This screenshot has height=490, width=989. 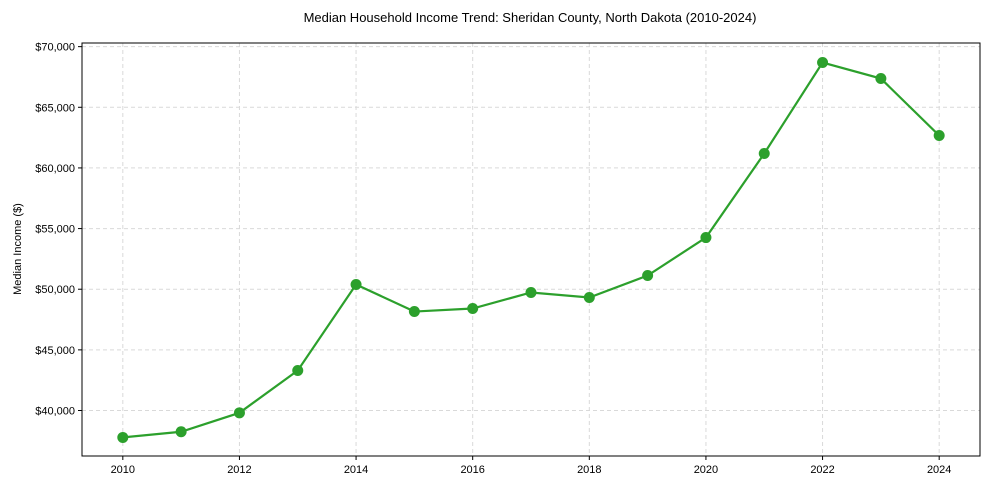 What do you see at coordinates (764, 153) in the screenshot?
I see `data-point-2021` at bounding box center [764, 153].